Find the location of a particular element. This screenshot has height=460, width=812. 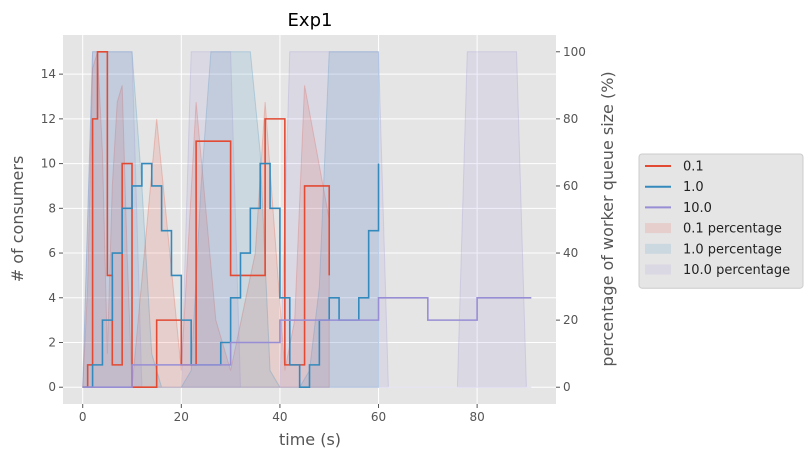

y2-axis-label: percentage of worker queue size (%) is located at coordinates (607, 218).